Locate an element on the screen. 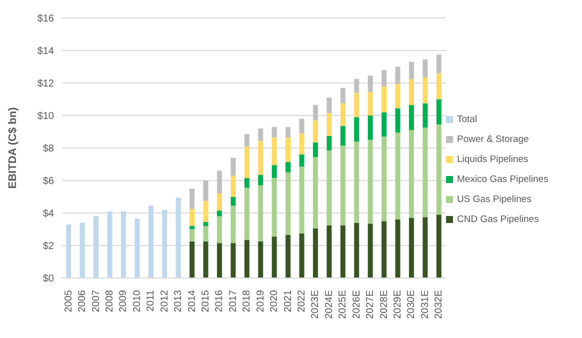 The image size is (582, 338). x-tick-label: 2028E is located at coordinates (384, 304).